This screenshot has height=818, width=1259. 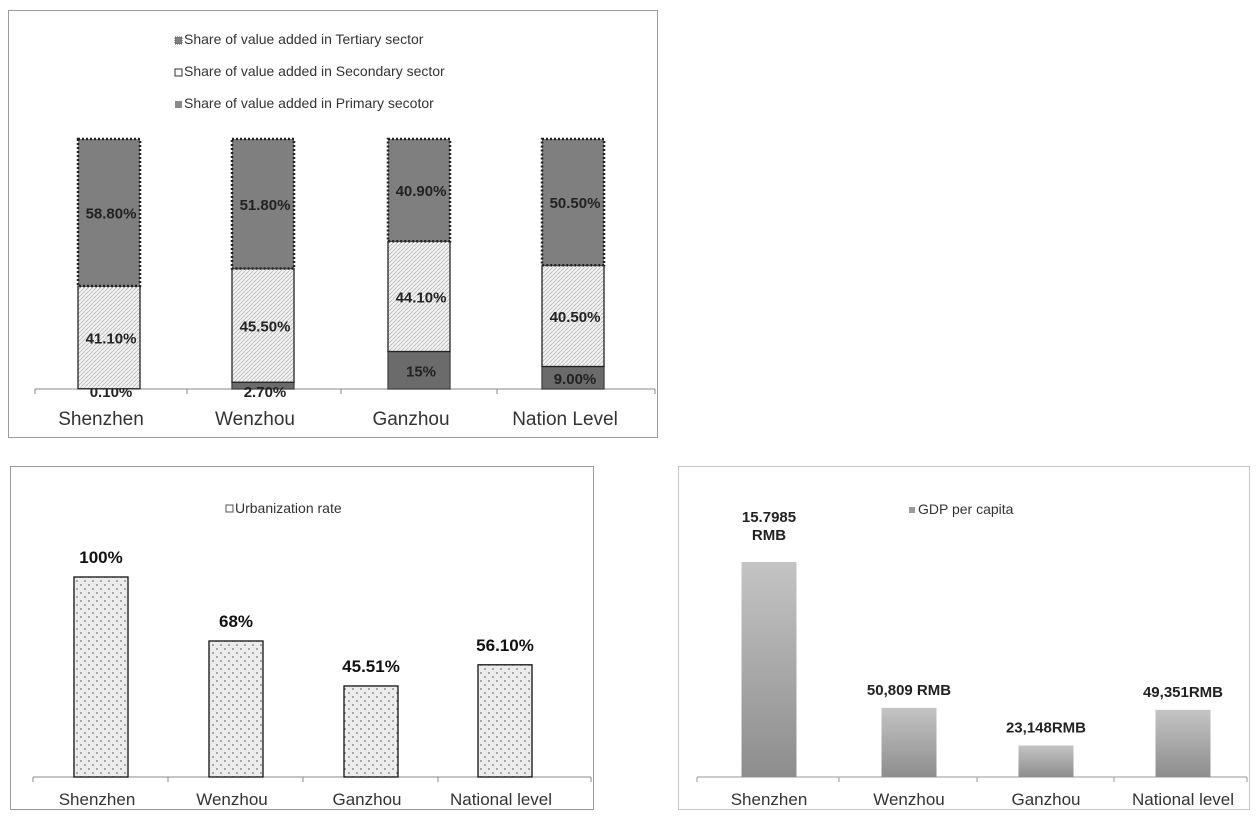 I want to click on bar-shenzhen-tertiary, so click(x=109, y=212).